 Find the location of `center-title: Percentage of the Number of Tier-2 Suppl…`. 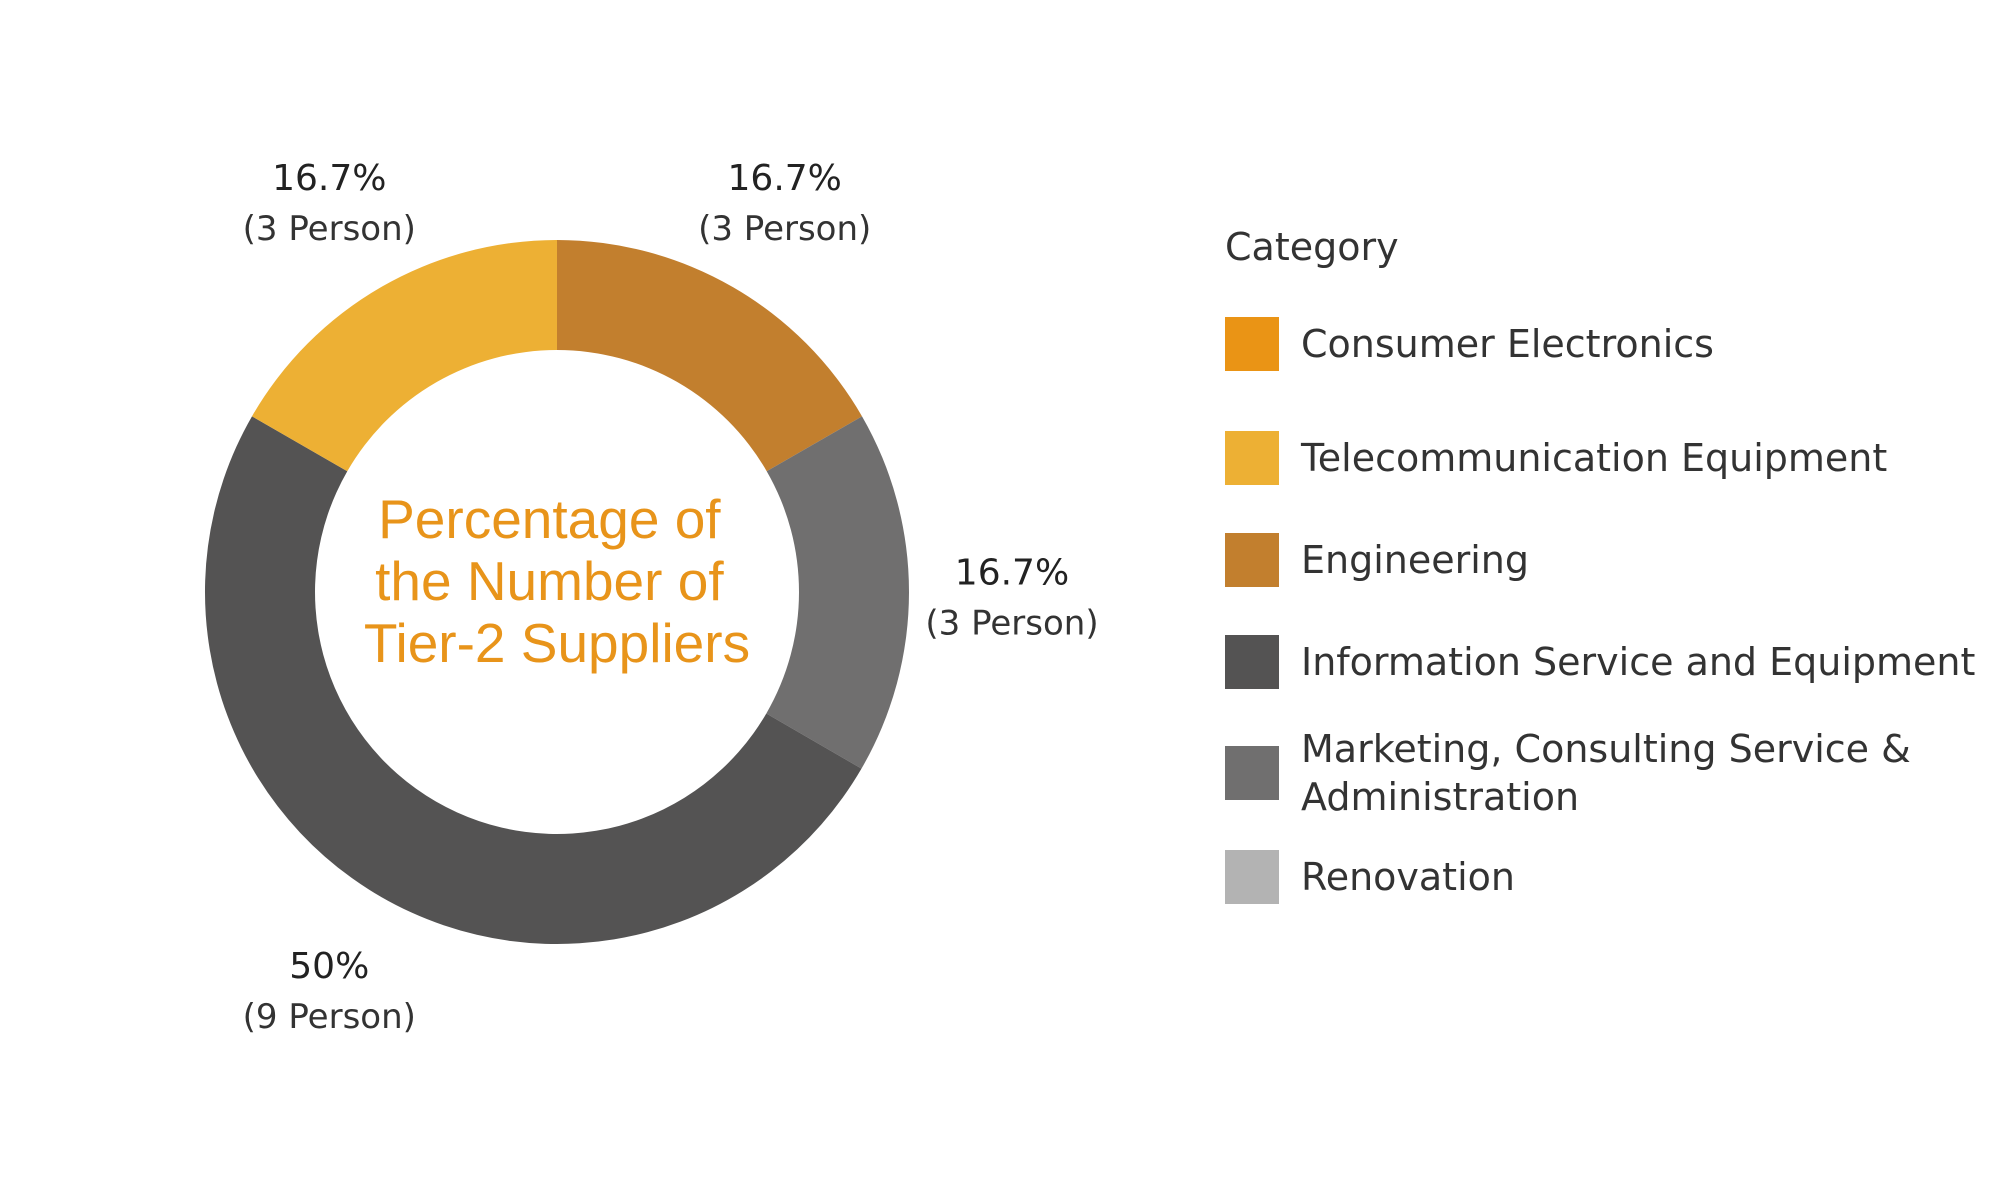

center-title: Percentage of the Number of Tier-2 Suppl… is located at coordinates (557, 581).